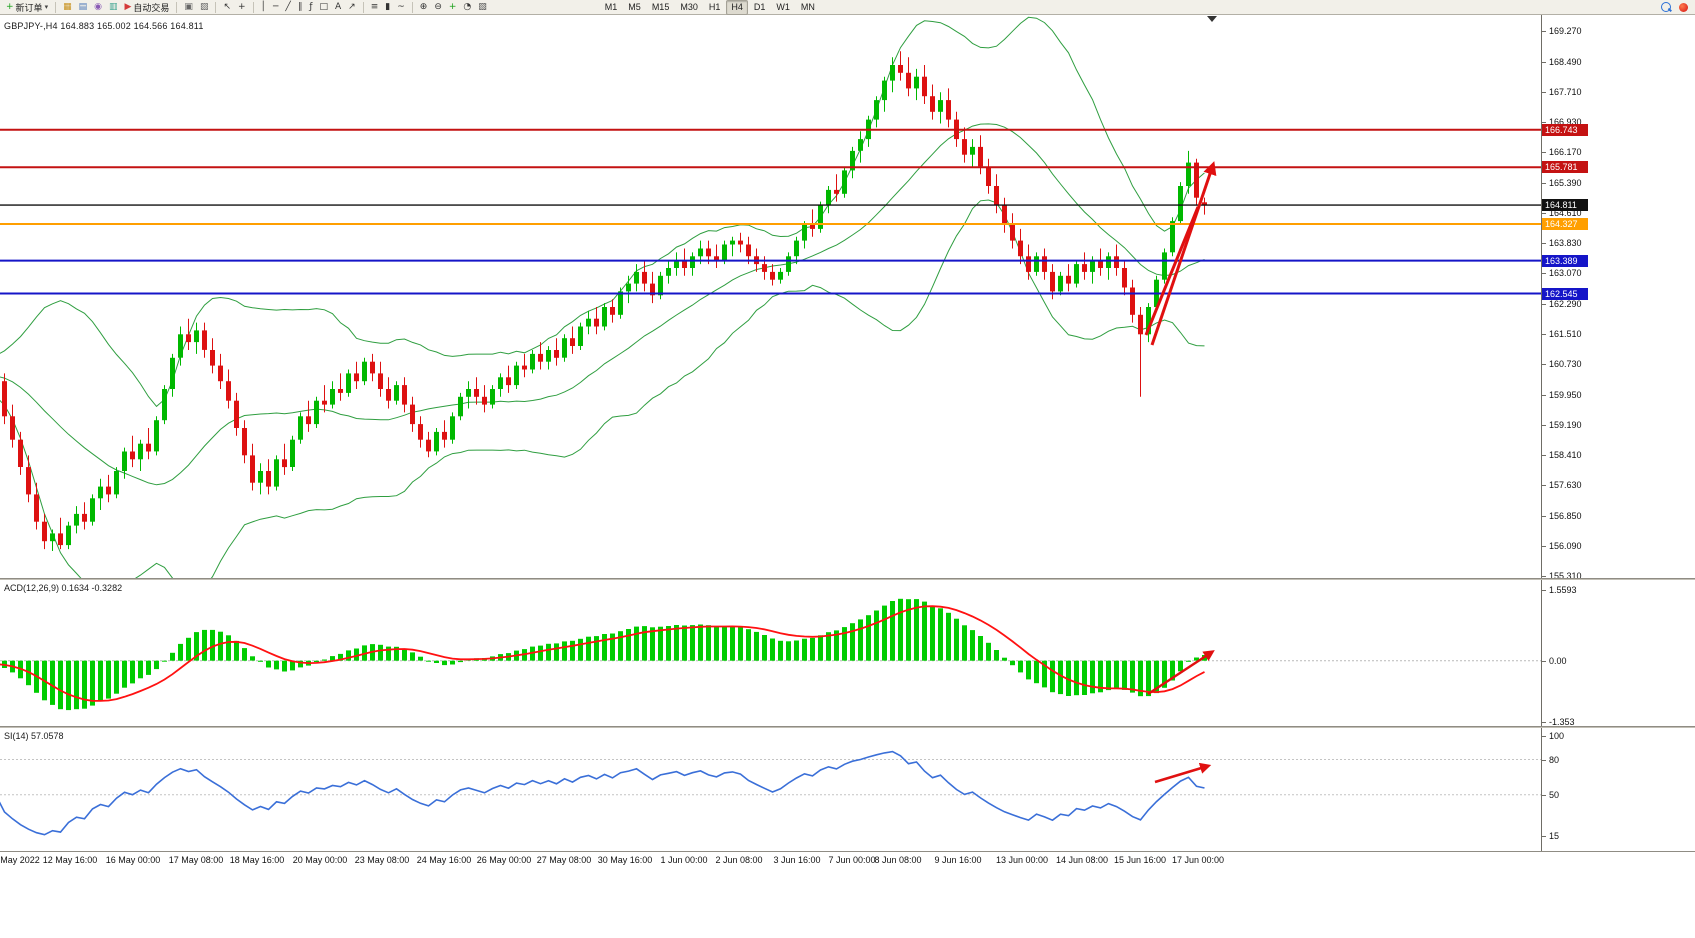  I want to click on bar-chart-button: ≡, so click(375, 7).